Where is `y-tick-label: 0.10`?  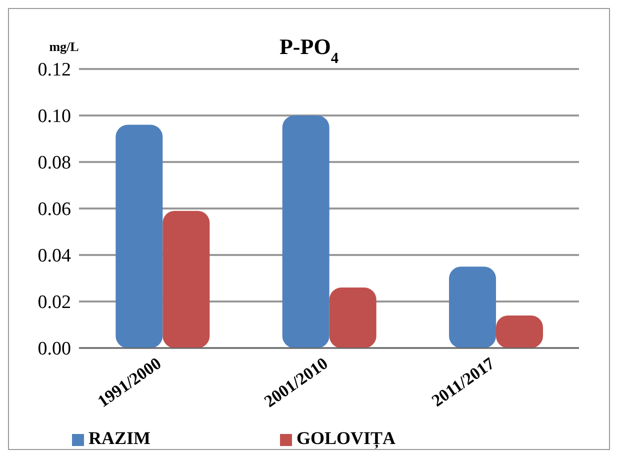
y-tick-label: 0.10 is located at coordinates (54, 117).